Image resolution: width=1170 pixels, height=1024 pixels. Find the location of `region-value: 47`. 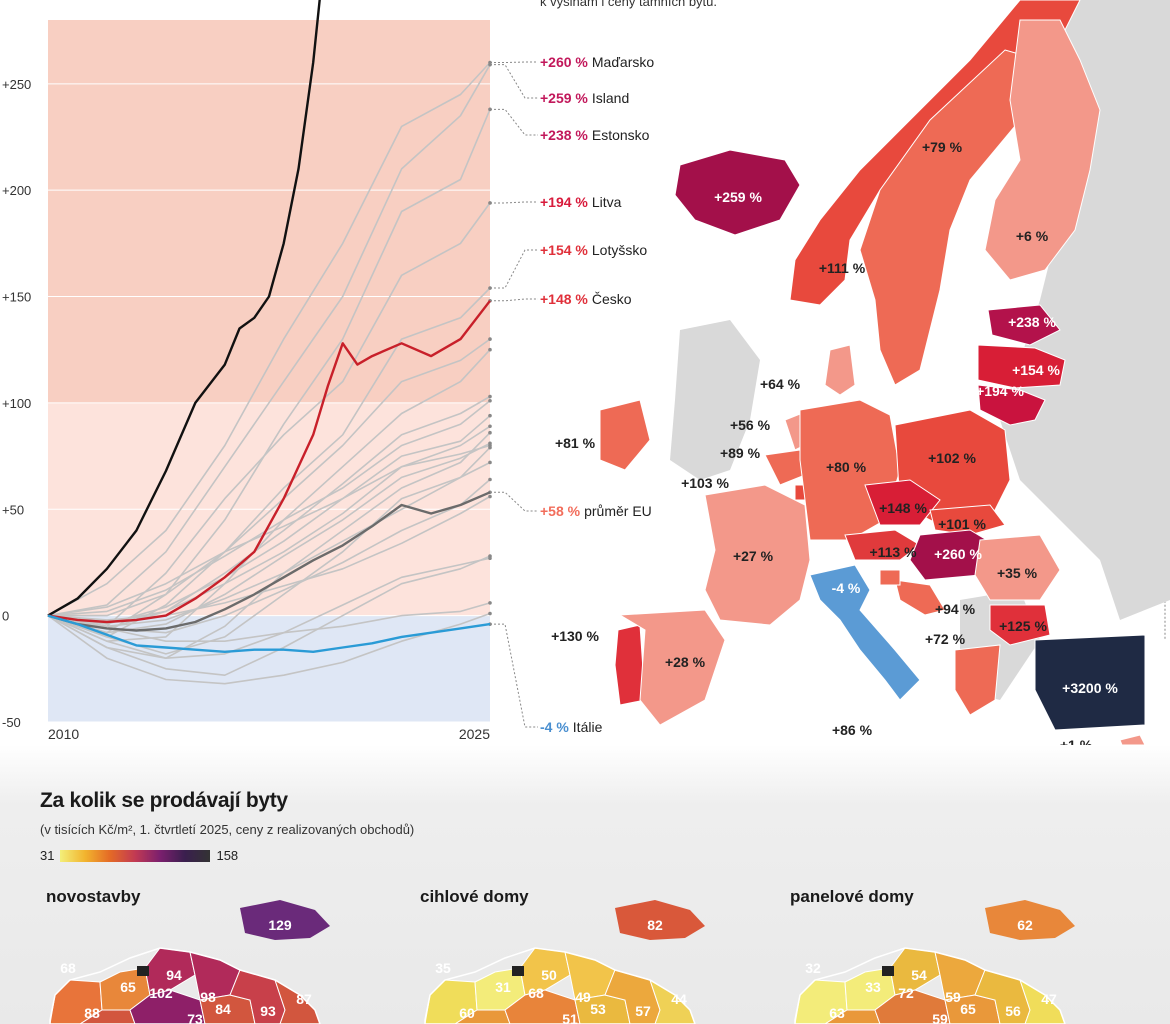

region-value: 47 is located at coordinates (1049, 999).